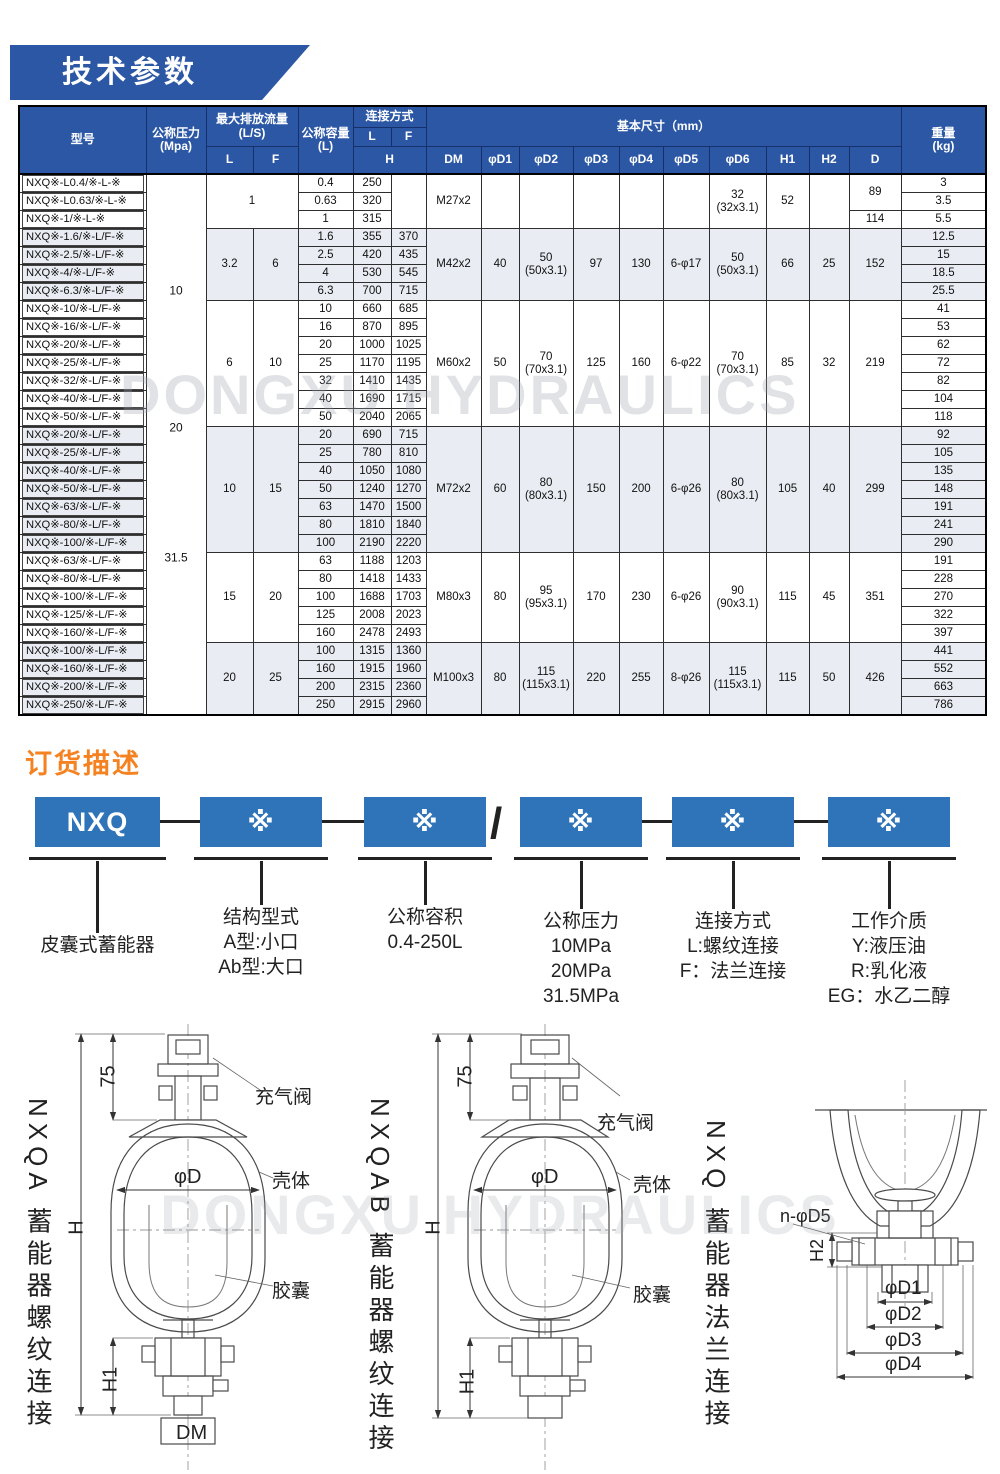 The image size is (1000, 1474). Describe the element at coordinates (875, 160) in the screenshot. I see `col-header-d: D` at that location.